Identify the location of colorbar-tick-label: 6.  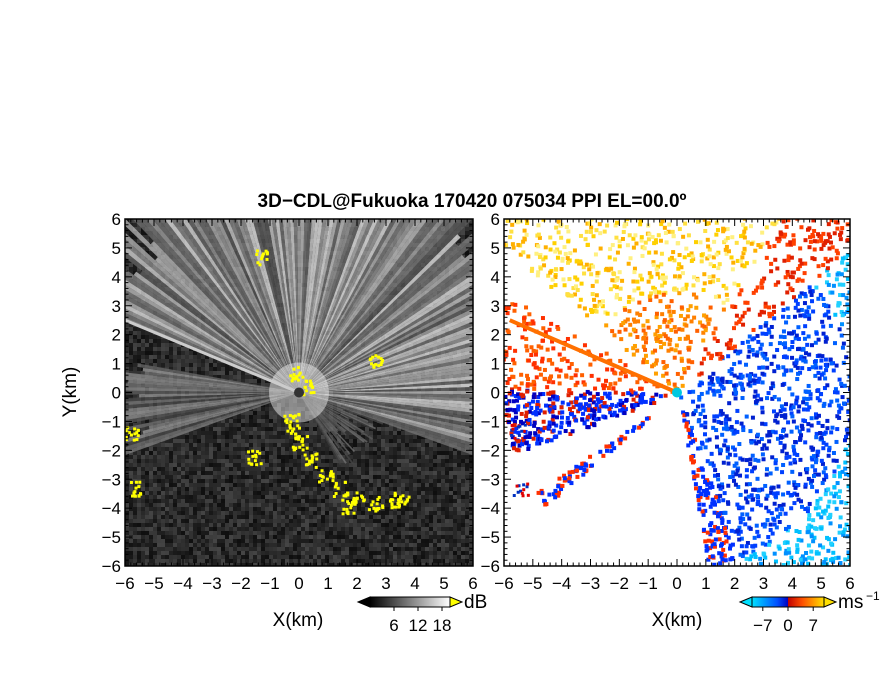
(393, 625).